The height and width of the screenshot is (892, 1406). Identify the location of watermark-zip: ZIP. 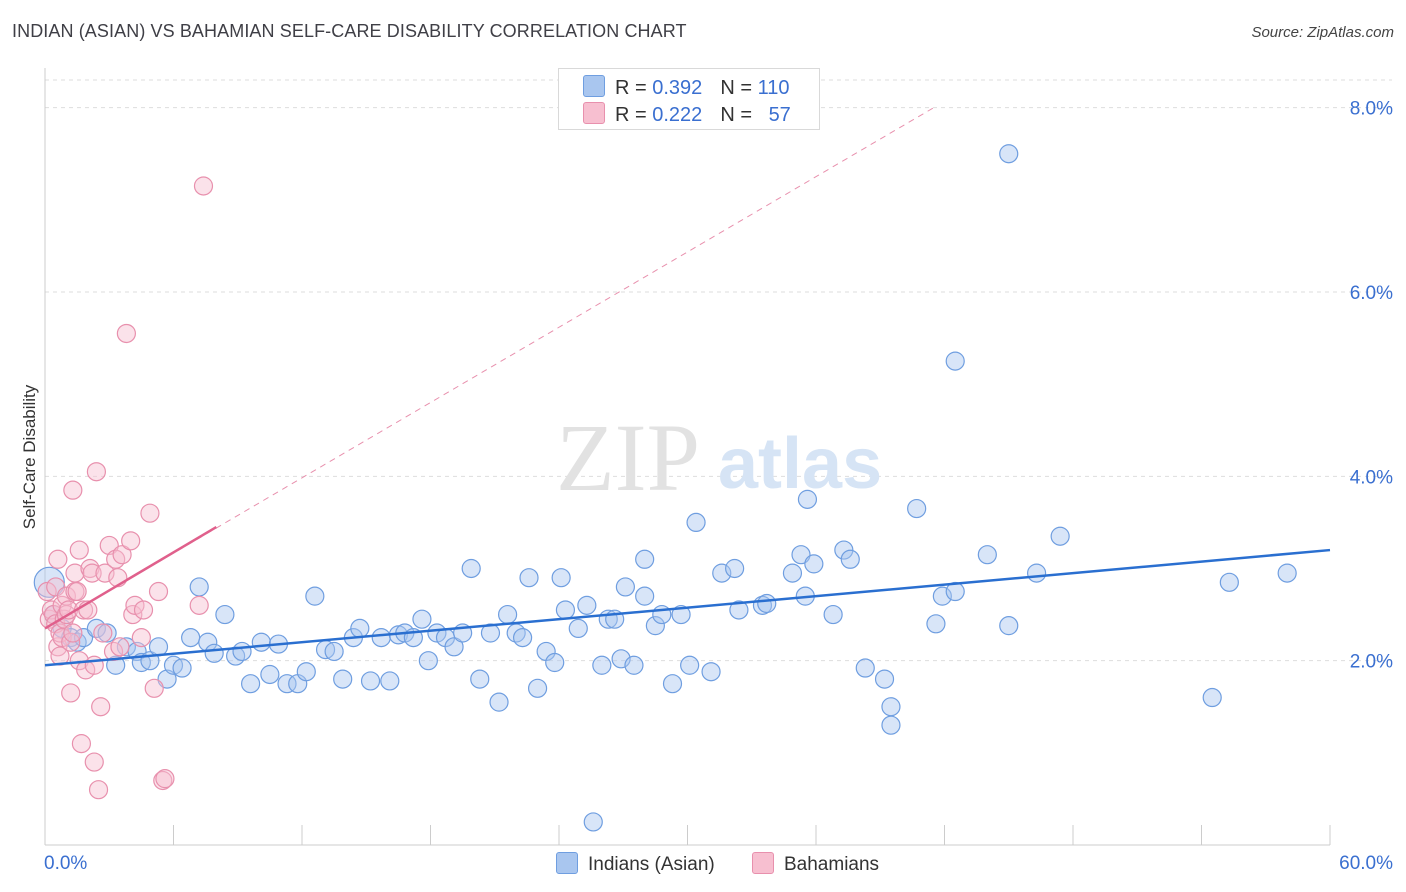
(628, 457).